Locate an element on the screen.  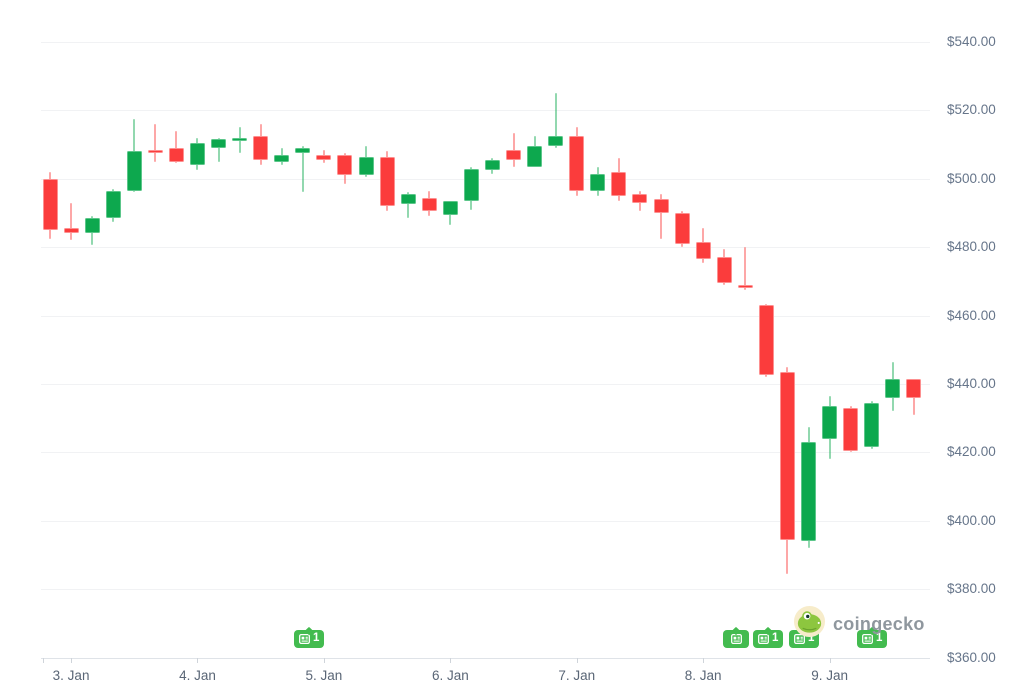
y-axis-label: $520.00 is located at coordinates (971, 110).